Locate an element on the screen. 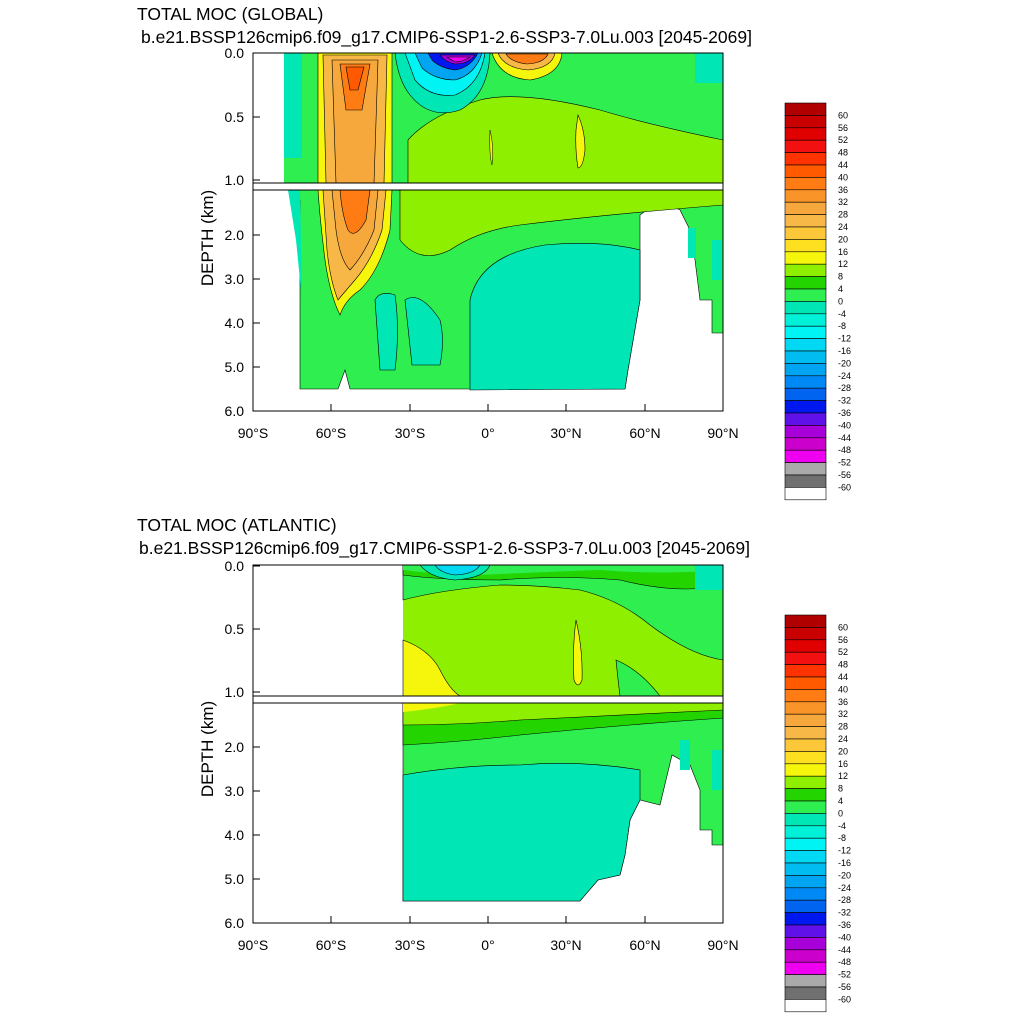 The height and width of the screenshot is (1024, 1024). y-tick: 0.5 is located at coordinates (235, 117).